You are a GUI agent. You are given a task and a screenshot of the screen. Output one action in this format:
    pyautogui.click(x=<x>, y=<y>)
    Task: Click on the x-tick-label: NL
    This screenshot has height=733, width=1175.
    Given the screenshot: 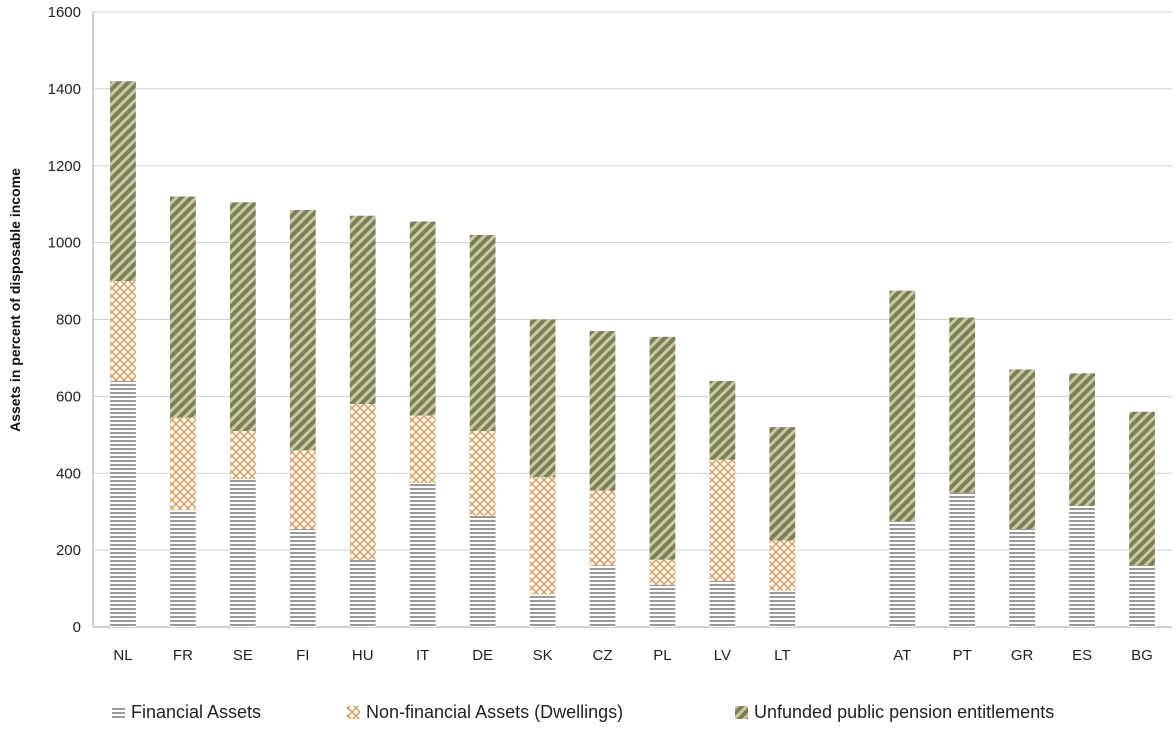 What is the action you would take?
    pyautogui.click(x=122, y=655)
    